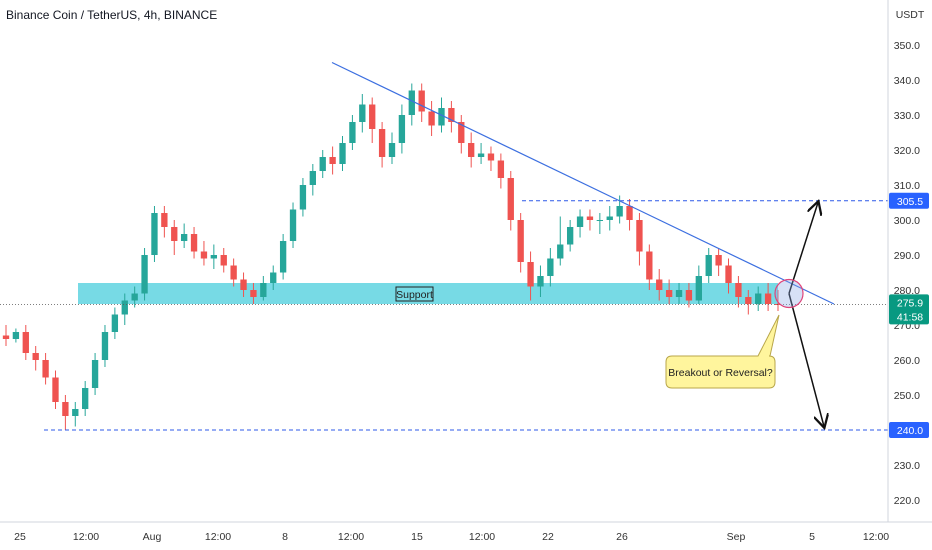 This screenshot has width=932, height=550. Describe the element at coordinates (907, 466) in the screenshot. I see `price-tick-label: 230.0` at that location.